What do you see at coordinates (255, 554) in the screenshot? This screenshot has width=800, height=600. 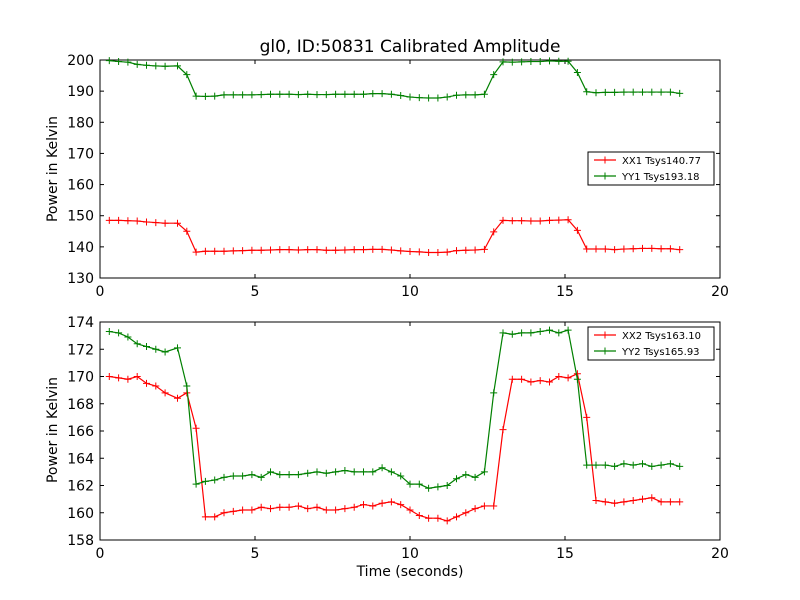 I see `bottom-x-tick-label: 5` at bounding box center [255, 554].